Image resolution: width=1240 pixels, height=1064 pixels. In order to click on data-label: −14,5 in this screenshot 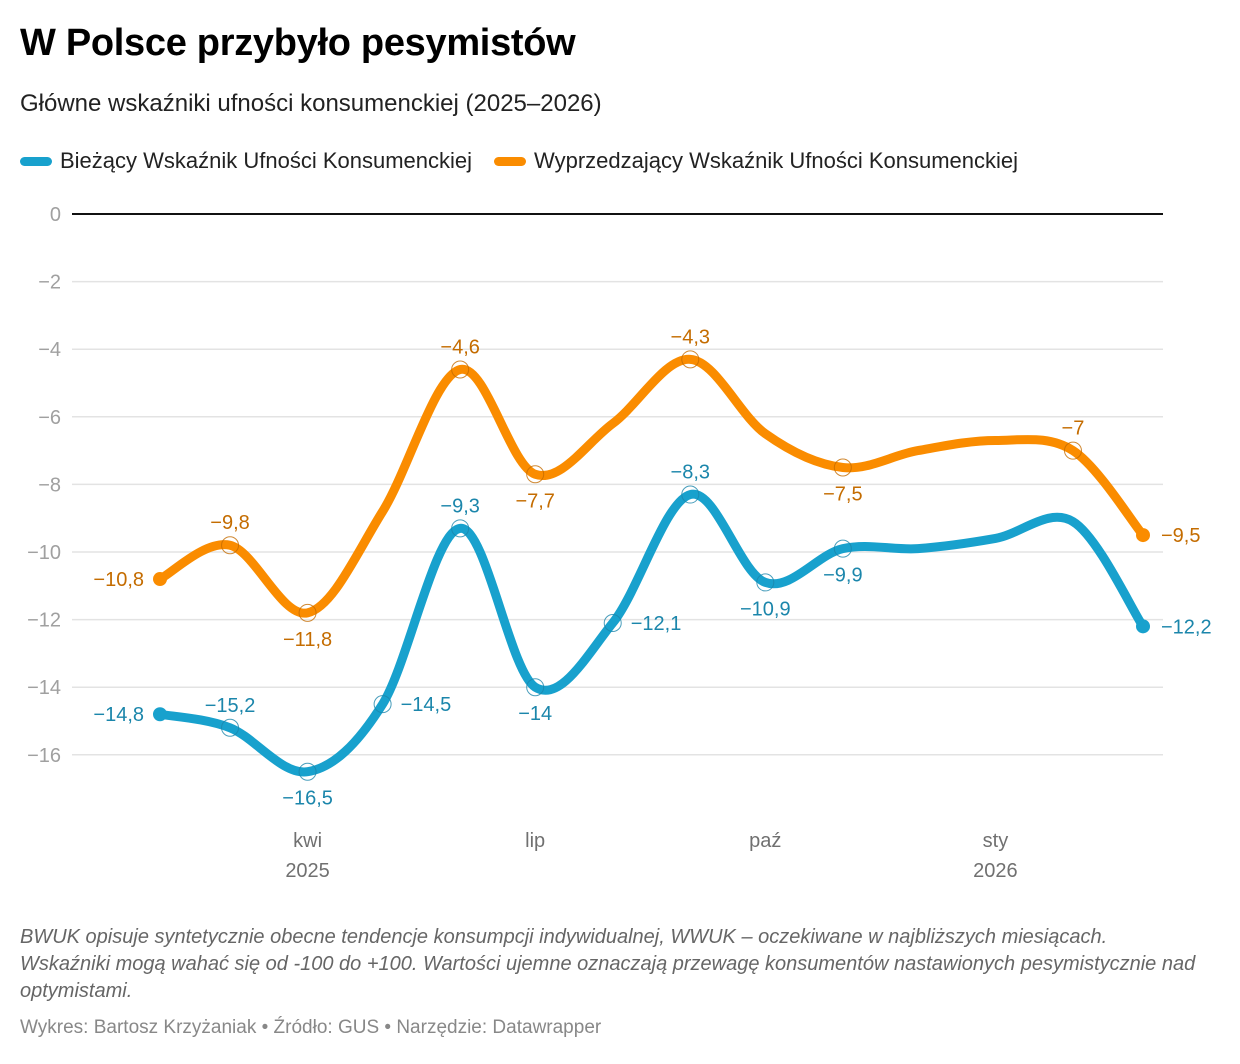, I will do `click(426, 705)`.